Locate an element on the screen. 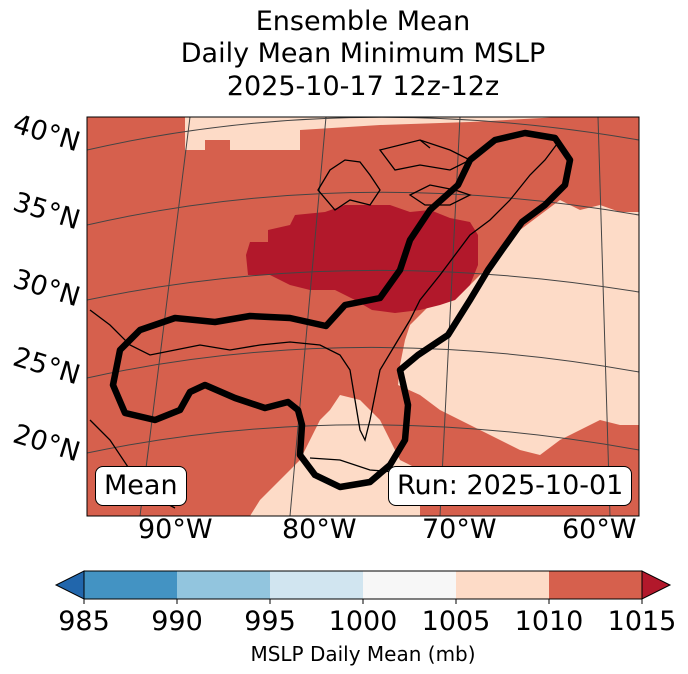 The height and width of the screenshot is (674, 688). lon-label-60w: 60°W is located at coordinates (599, 529).